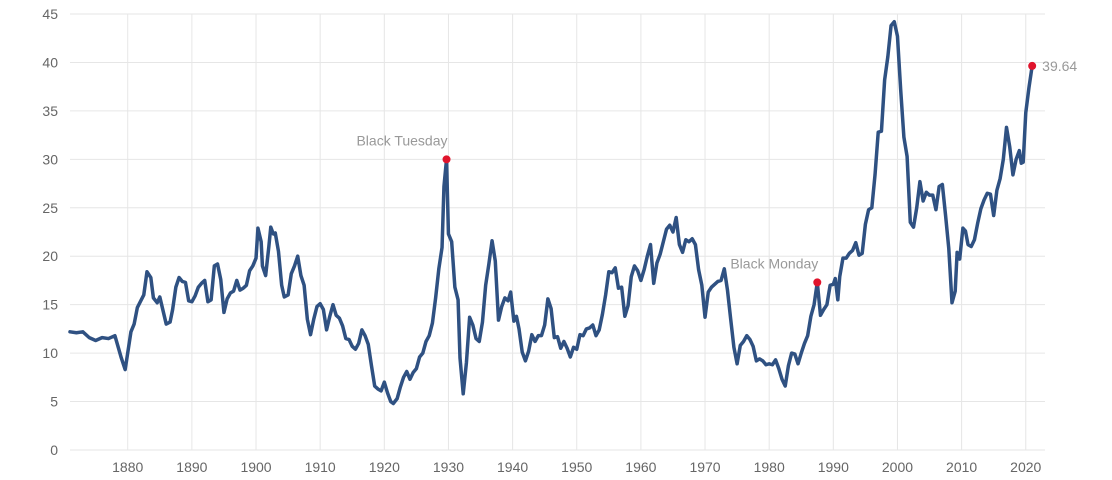 This screenshot has height=480, width=1112. I want to click on x-tick-label: 2020, so click(1025, 467).